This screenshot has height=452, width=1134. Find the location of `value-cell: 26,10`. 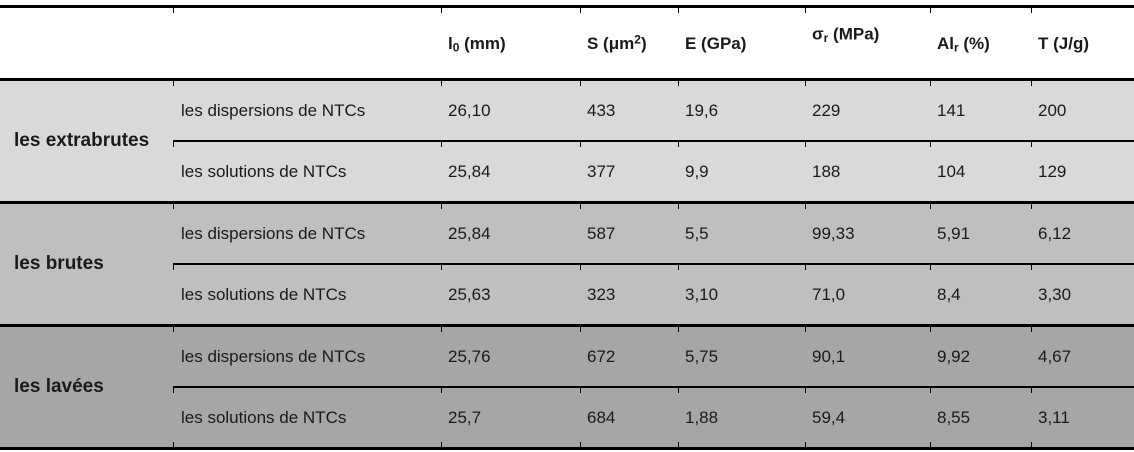

value-cell: 26,10 is located at coordinates (510, 109).